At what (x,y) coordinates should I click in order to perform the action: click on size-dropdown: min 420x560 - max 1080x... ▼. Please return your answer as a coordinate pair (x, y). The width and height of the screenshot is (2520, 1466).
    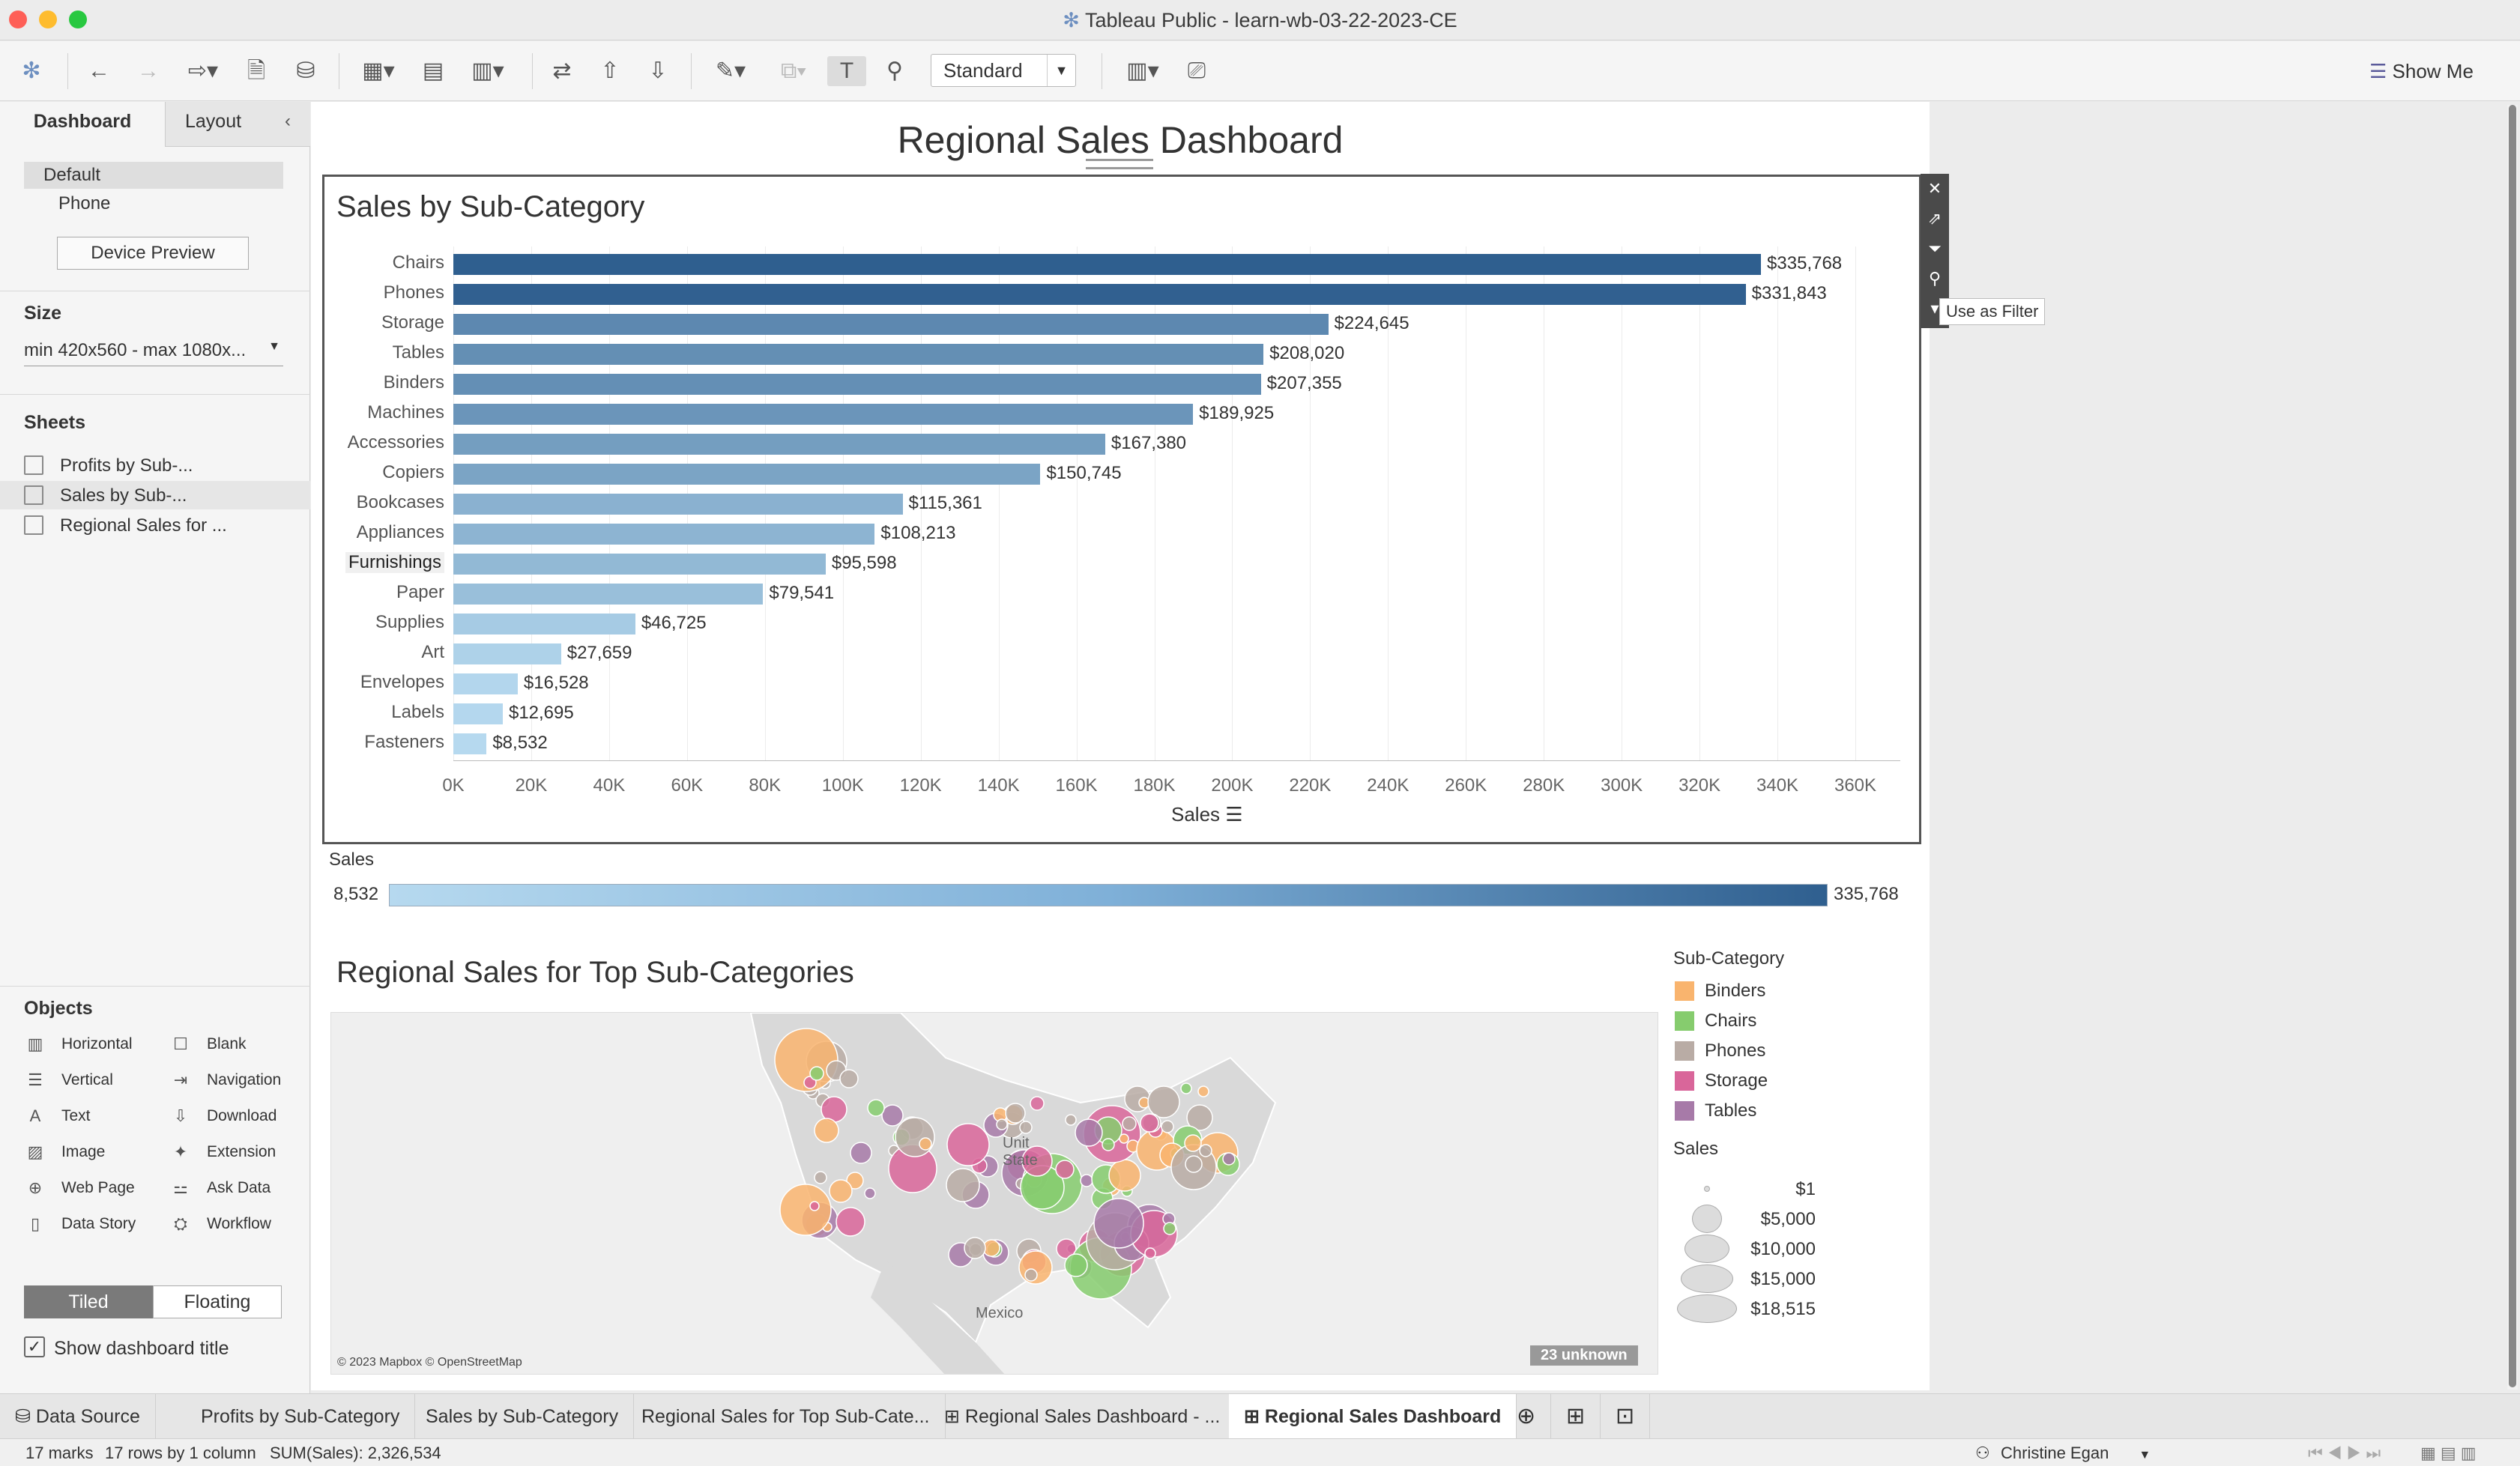
    Looking at the image, I should click on (153, 353).